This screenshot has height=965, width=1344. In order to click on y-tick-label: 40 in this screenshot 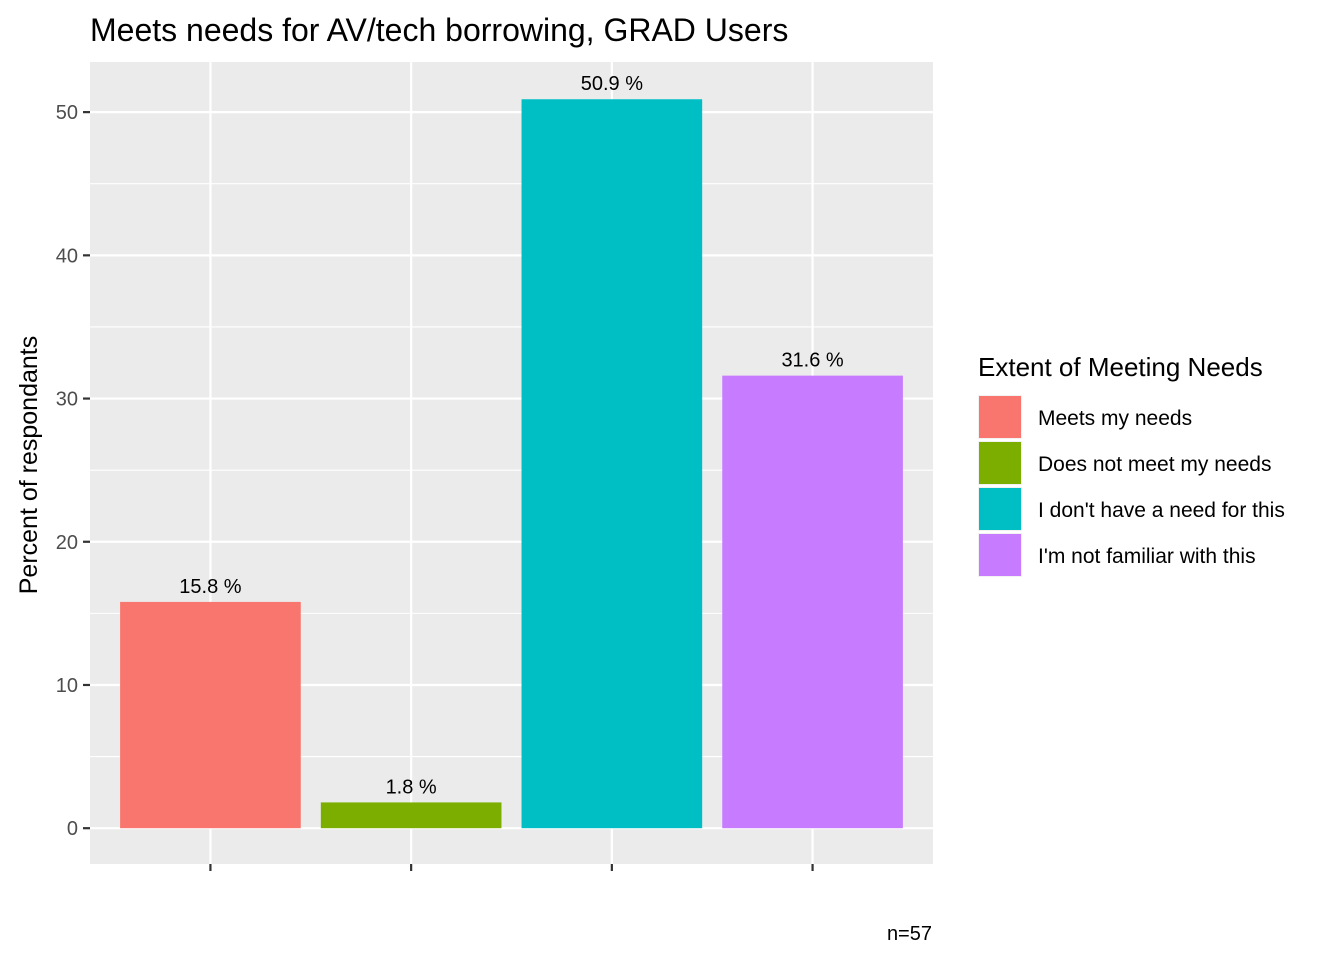, I will do `click(67, 256)`.